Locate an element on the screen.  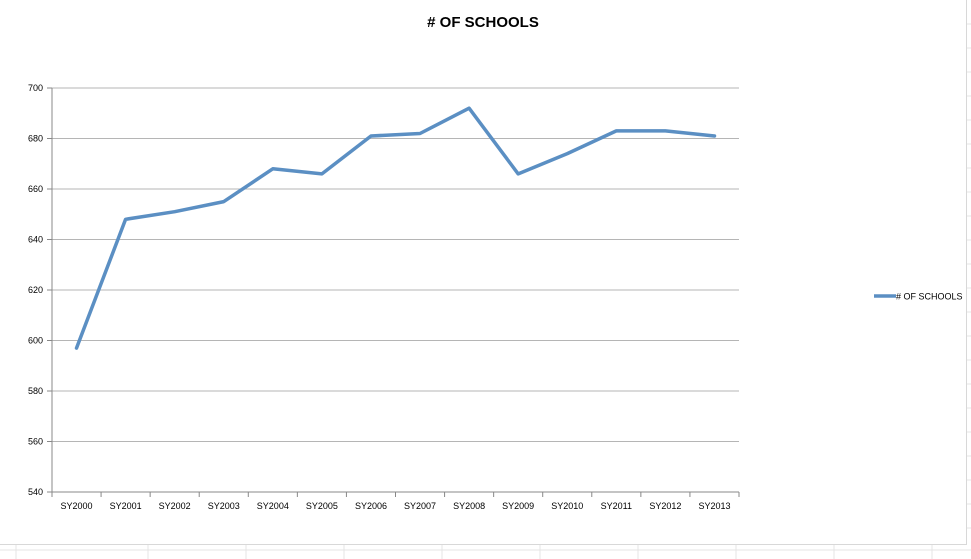
y-tick-label: 680 is located at coordinates (35, 139).